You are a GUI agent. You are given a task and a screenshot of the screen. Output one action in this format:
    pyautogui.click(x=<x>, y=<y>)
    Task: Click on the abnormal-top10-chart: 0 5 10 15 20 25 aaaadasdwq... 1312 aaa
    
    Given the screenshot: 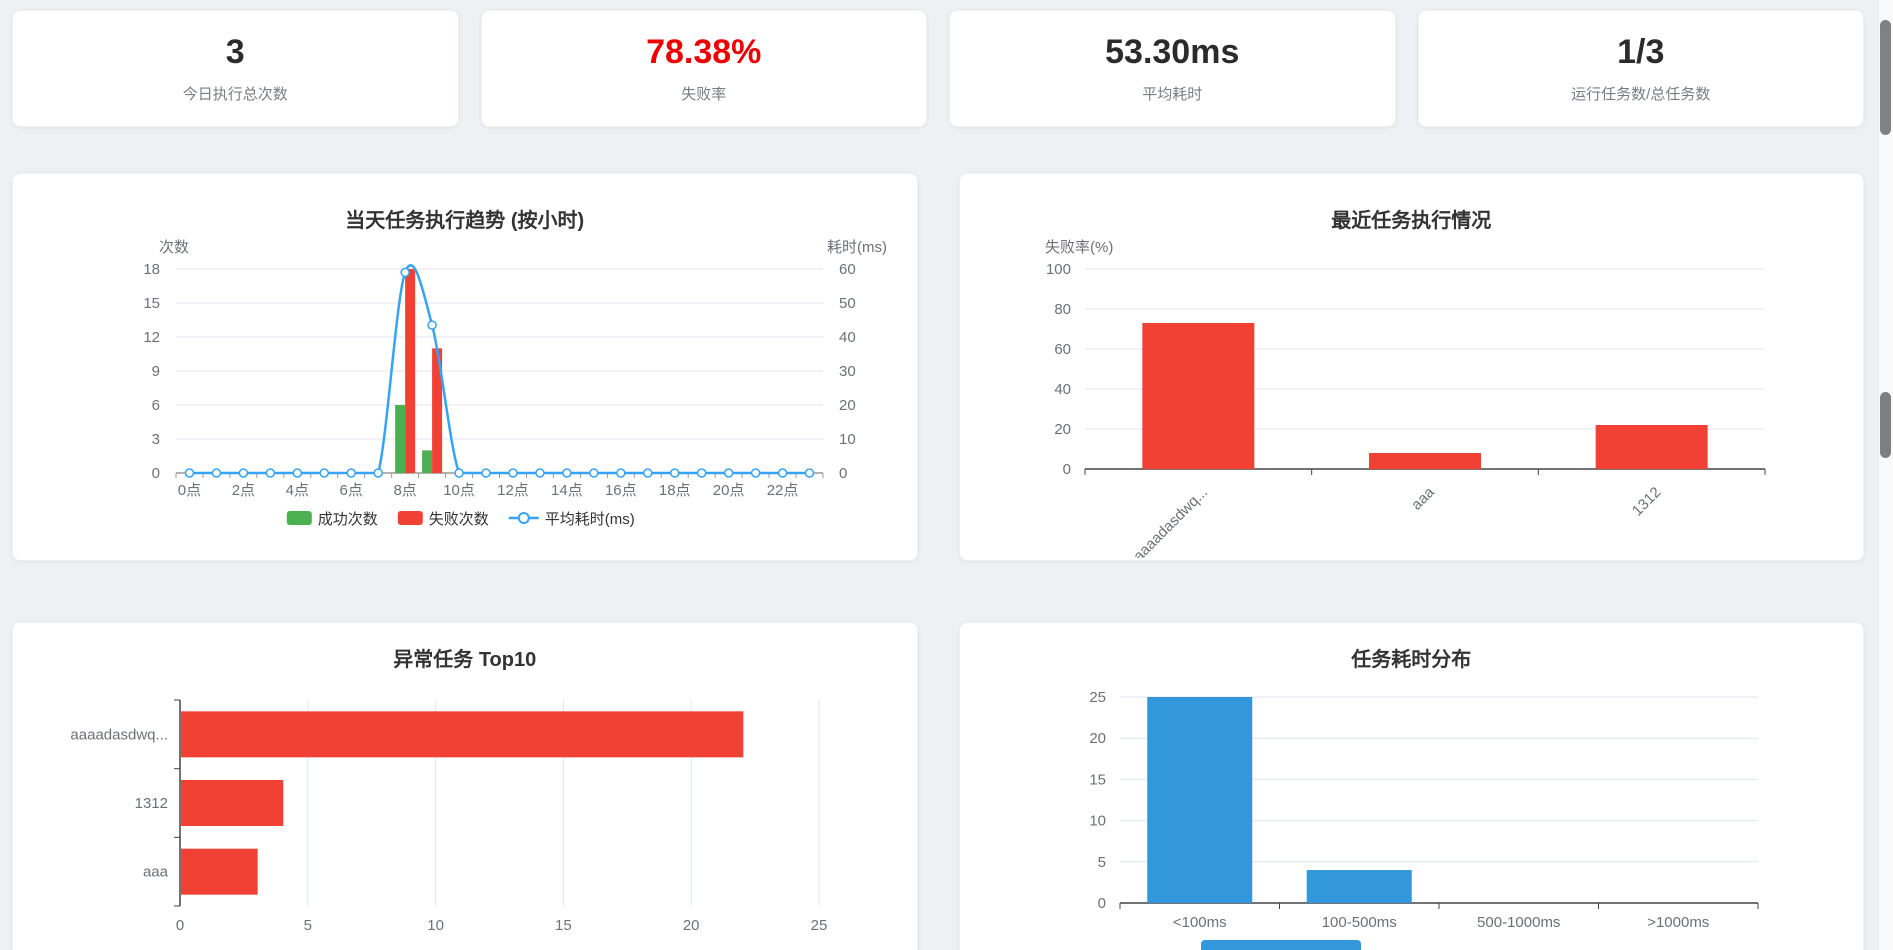 What is the action you would take?
    pyautogui.click(x=465, y=811)
    